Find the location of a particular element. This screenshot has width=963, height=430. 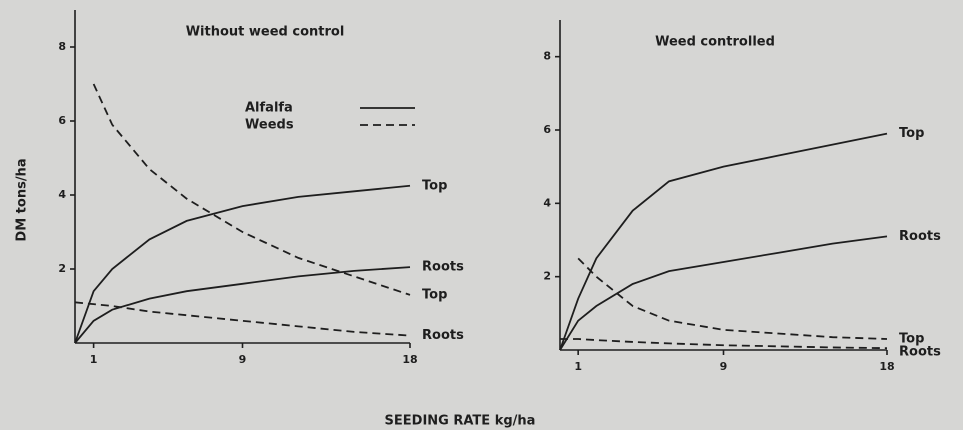

panel-title: Without weed control is located at coordinates (265, 32).